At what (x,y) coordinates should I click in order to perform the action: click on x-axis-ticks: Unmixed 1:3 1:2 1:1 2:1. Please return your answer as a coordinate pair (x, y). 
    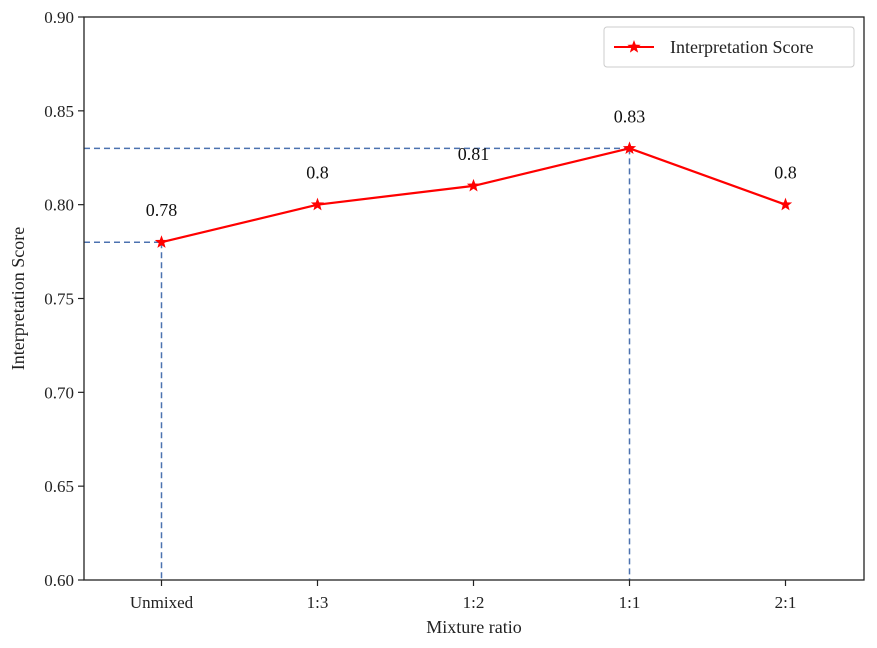
    Looking at the image, I should click on (463, 596).